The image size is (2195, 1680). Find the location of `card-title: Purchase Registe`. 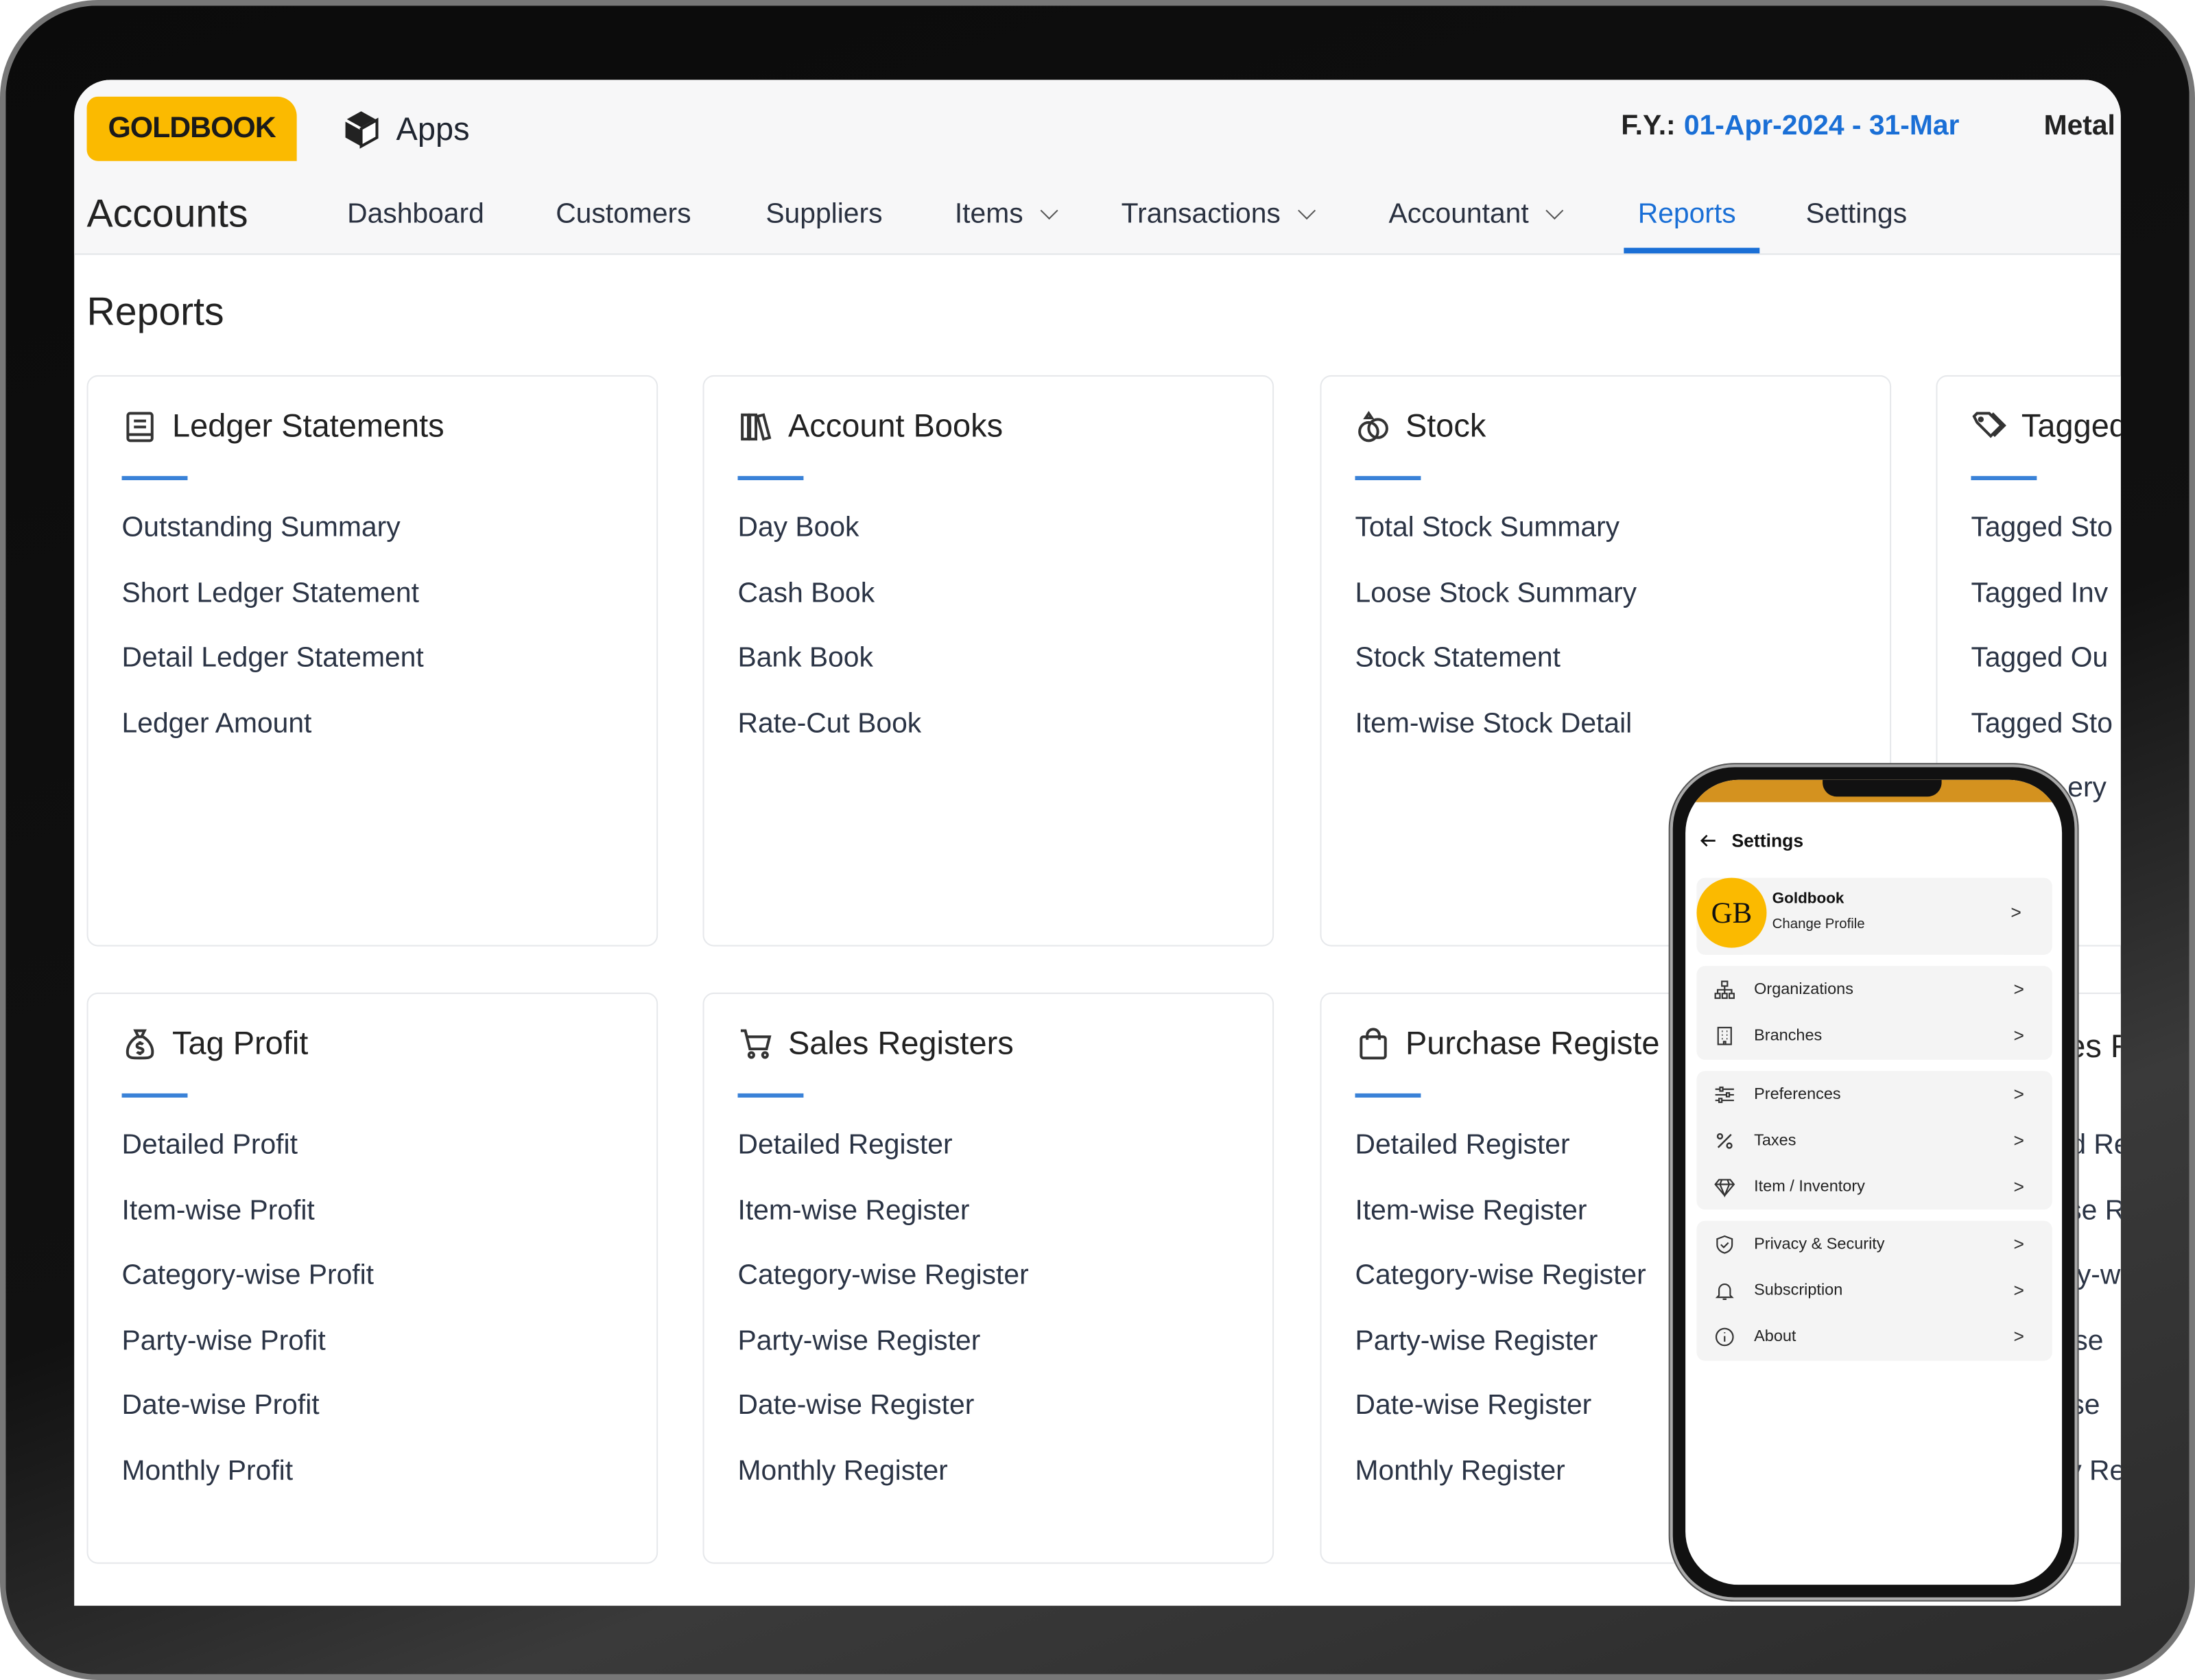

card-title: Purchase Registe is located at coordinates (1533, 1042).